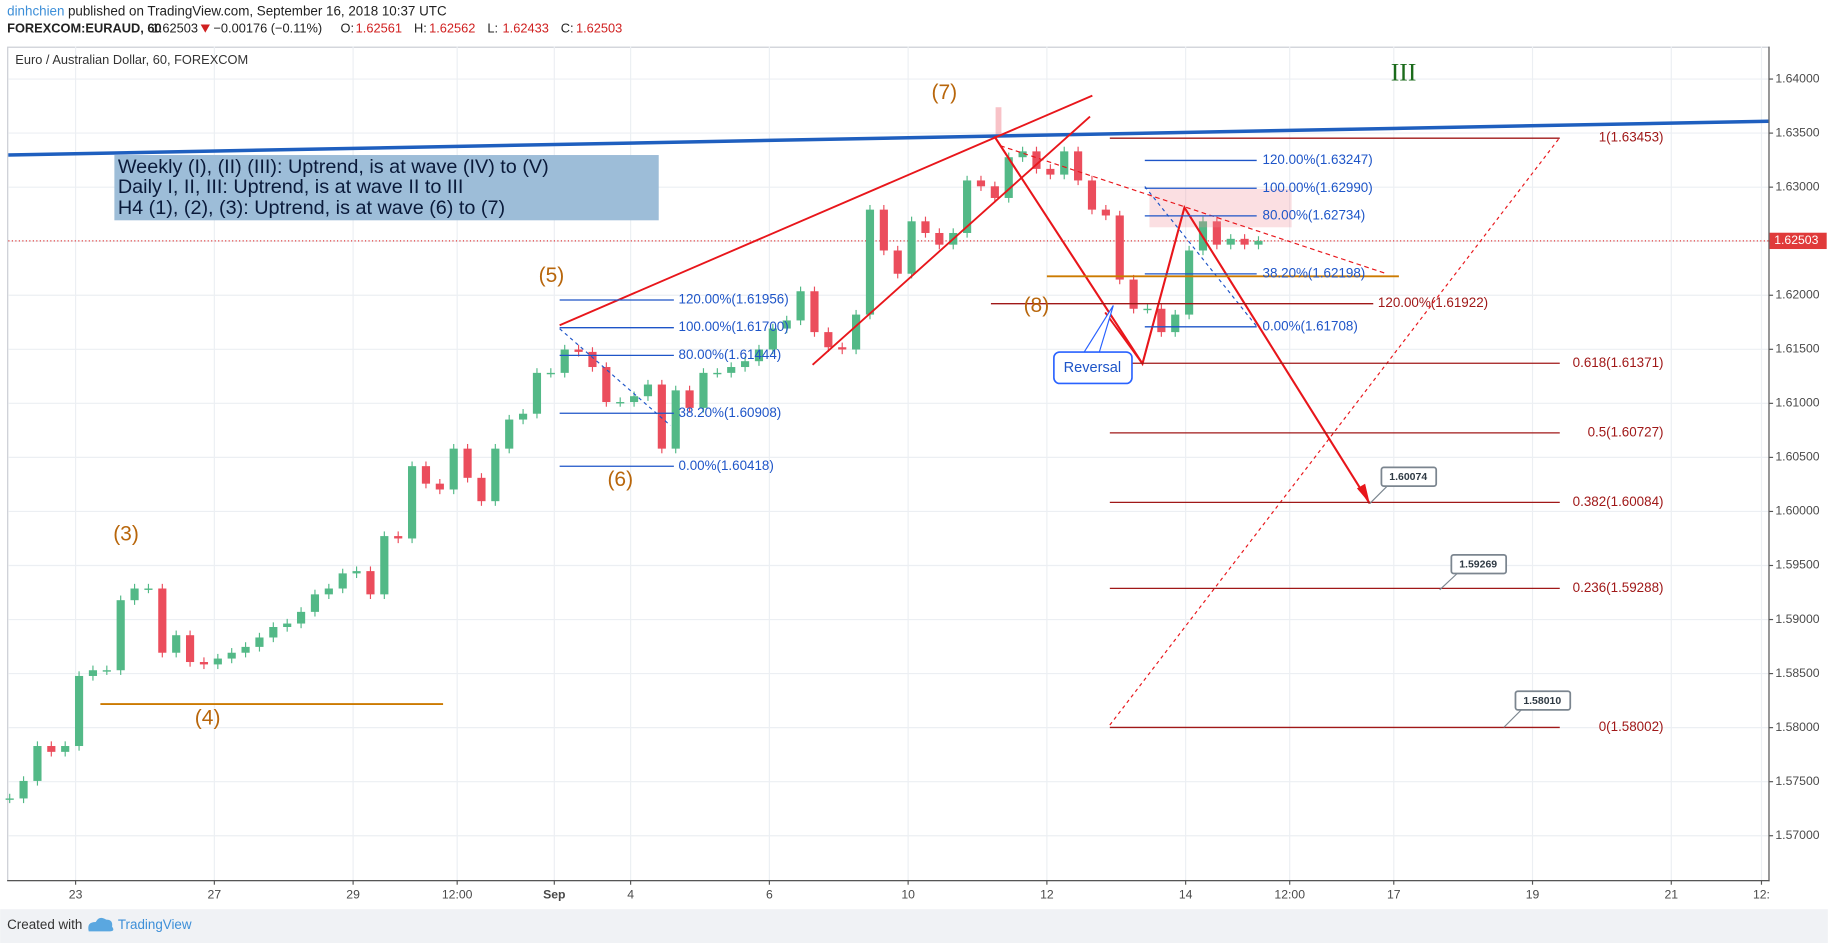 This screenshot has height=943, width=1828. Describe the element at coordinates (35, 10) in the screenshot. I see `author: dinhchien` at that location.